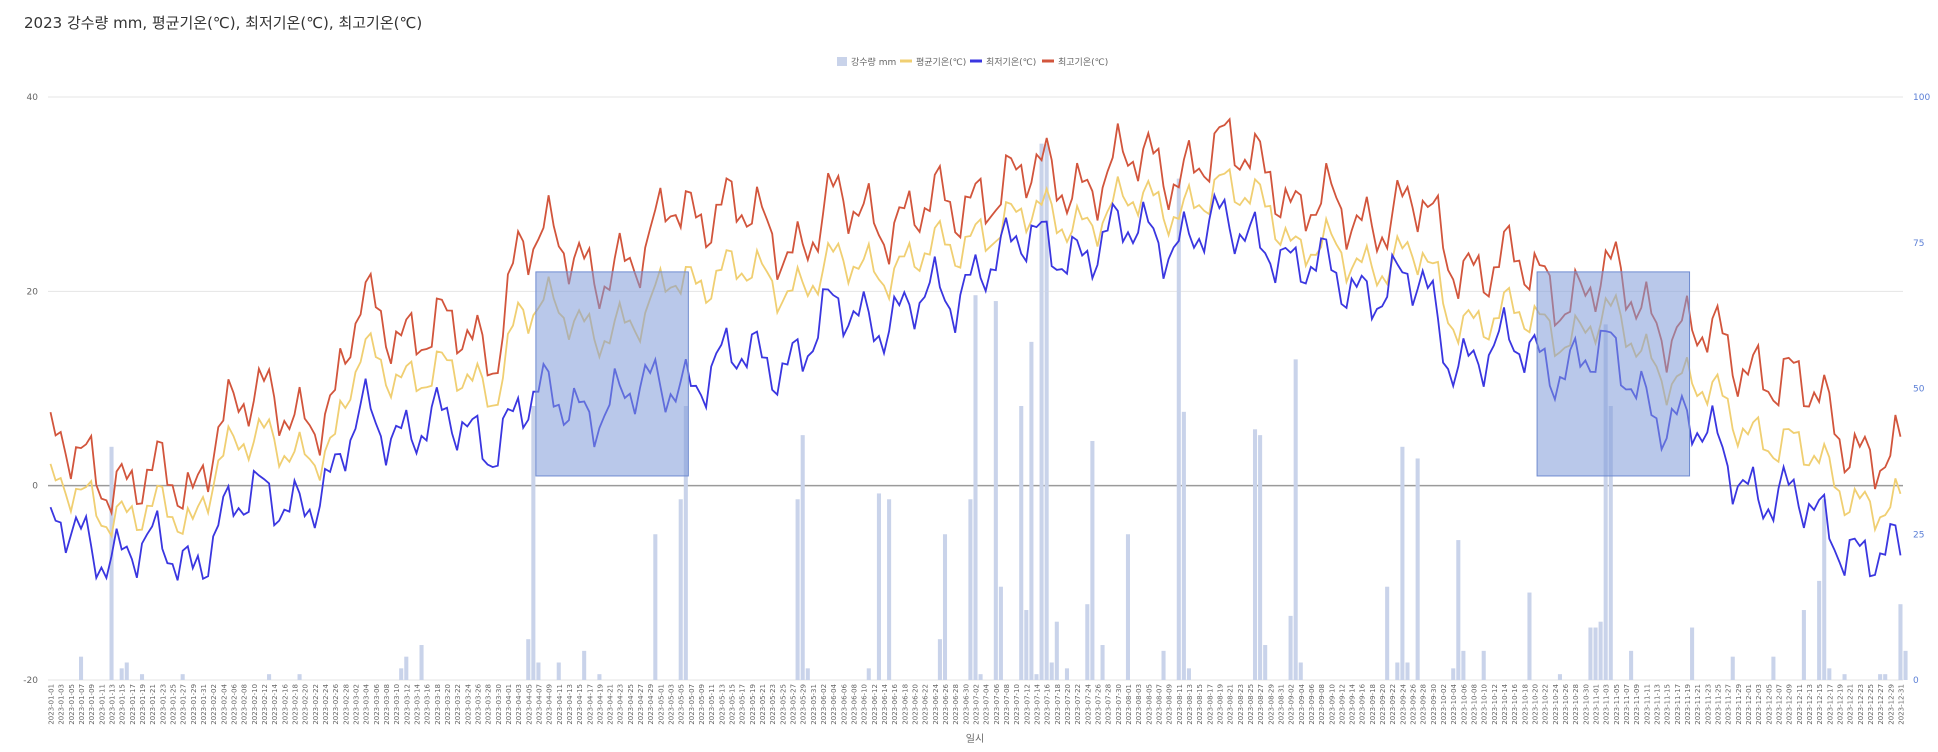 This screenshot has width=1938, height=752. What do you see at coordinates (1353, 703) in the screenshot?
I see `x-tick-label: 2023-09-14` at bounding box center [1353, 703].